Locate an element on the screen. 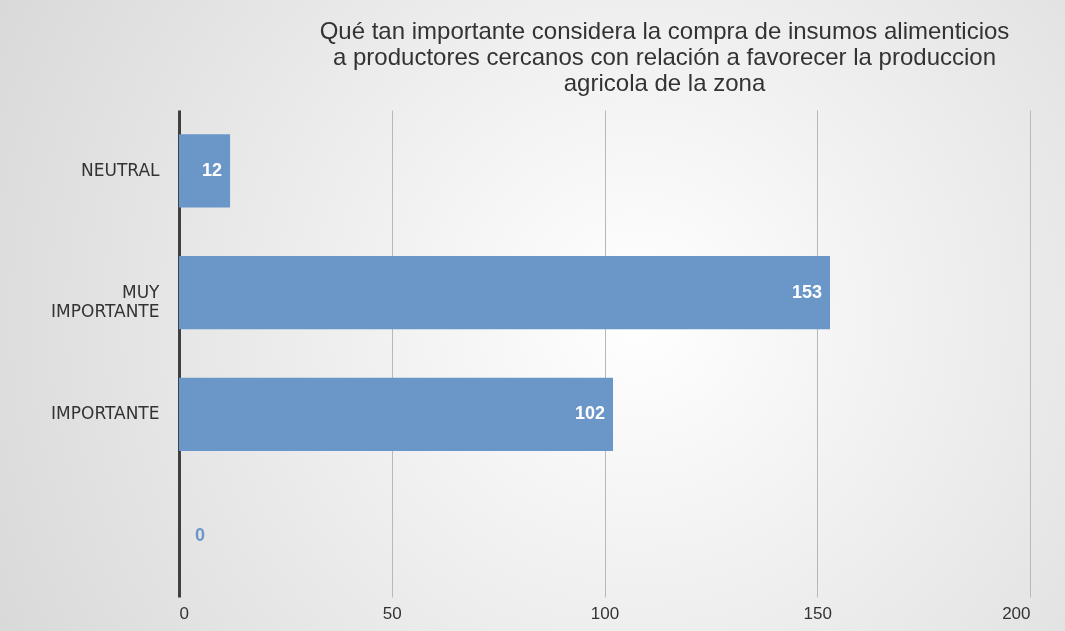  data-label: 102 is located at coordinates (590, 413).